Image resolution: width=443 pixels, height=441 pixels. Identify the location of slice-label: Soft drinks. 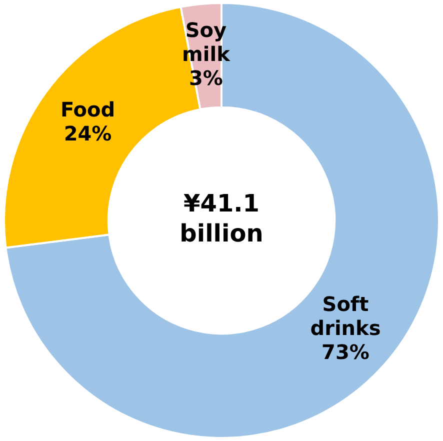
(345, 316).